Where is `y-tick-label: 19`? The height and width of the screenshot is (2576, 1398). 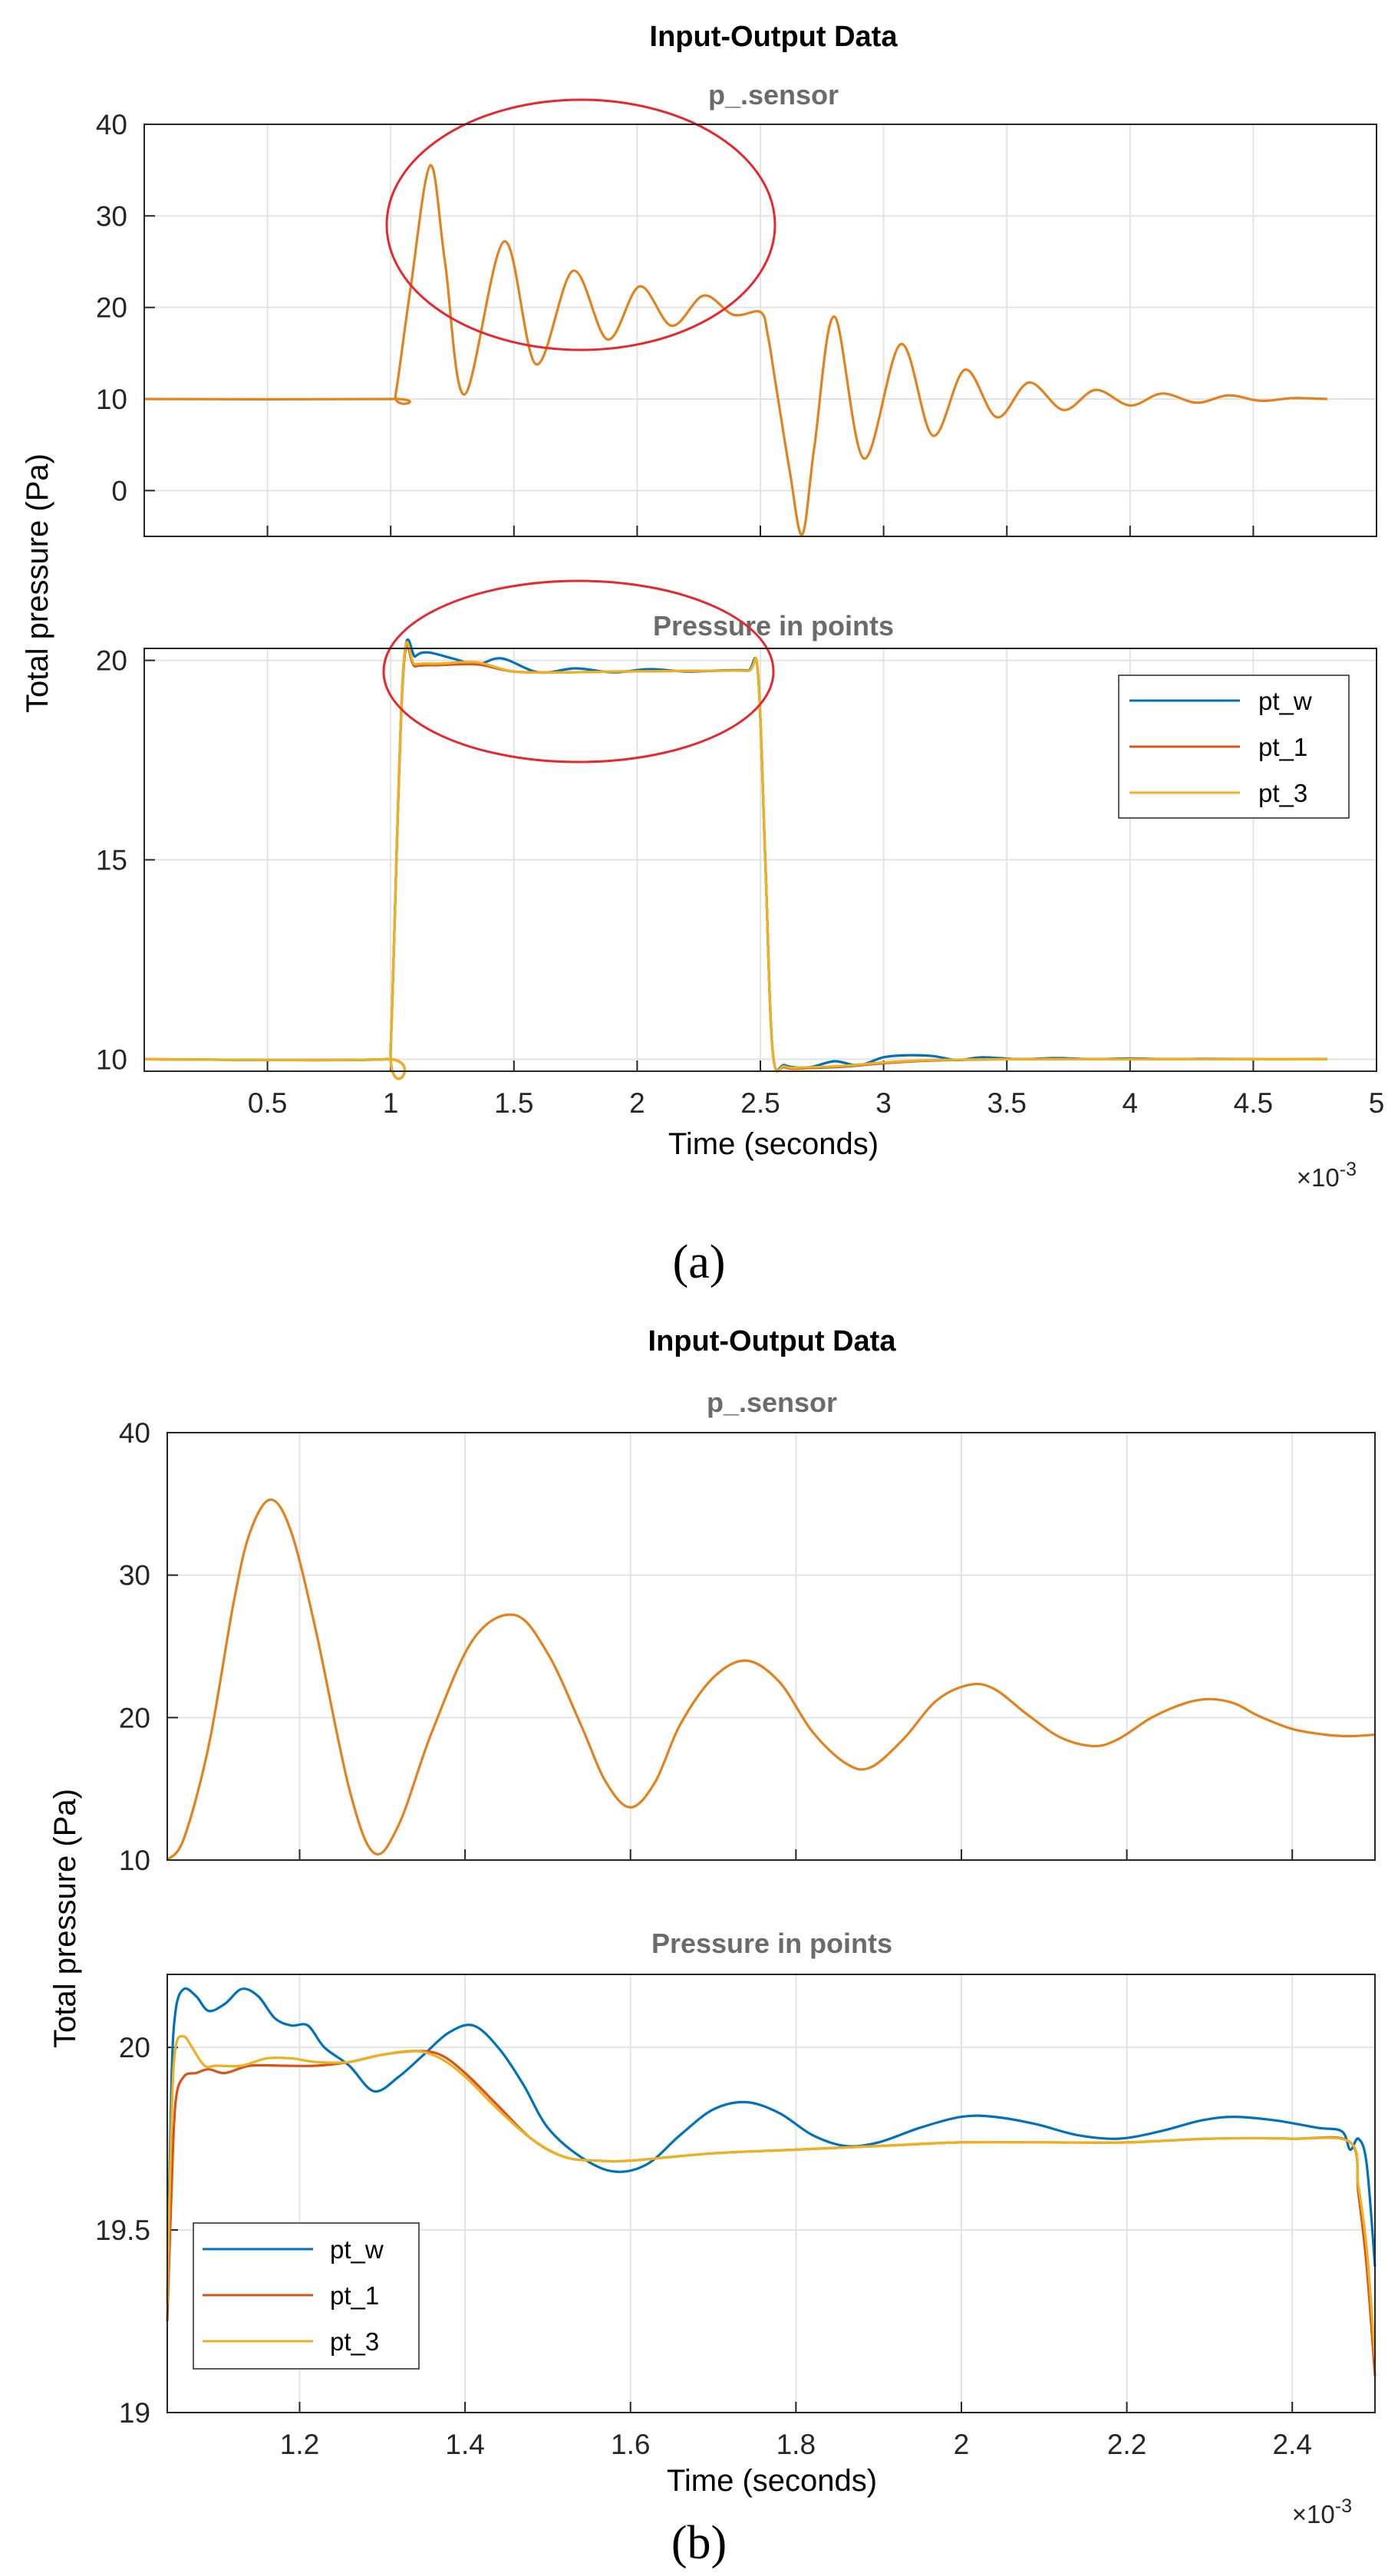
y-tick-label: 19 is located at coordinates (135, 2413).